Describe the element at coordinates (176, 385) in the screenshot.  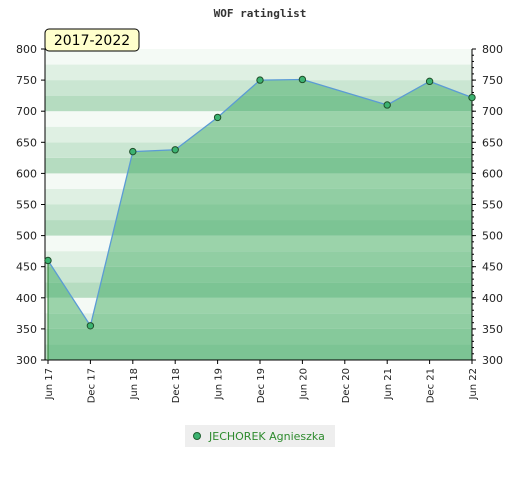
I see `x-tick-label: Dec 18` at that location.